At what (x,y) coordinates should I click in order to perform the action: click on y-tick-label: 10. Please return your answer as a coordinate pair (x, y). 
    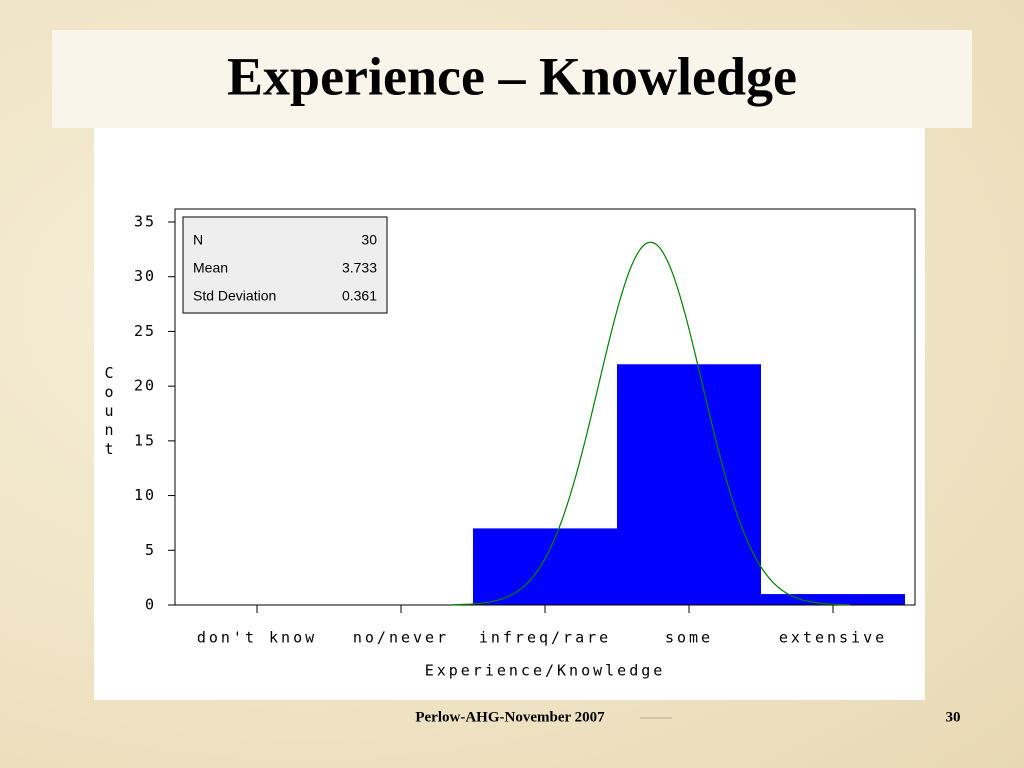
    Looking at the image, I should click on (145, 495).